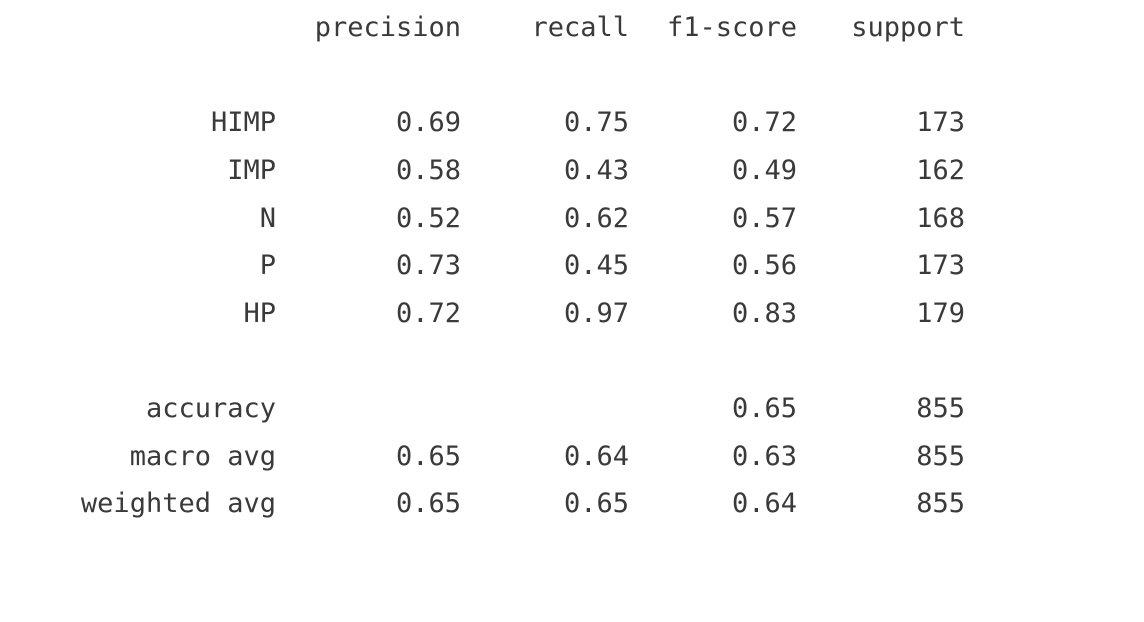  What do you see at coordinates (908, 27) in the screenshot?
I see `header-support: support` at bounding box center [908, 27].